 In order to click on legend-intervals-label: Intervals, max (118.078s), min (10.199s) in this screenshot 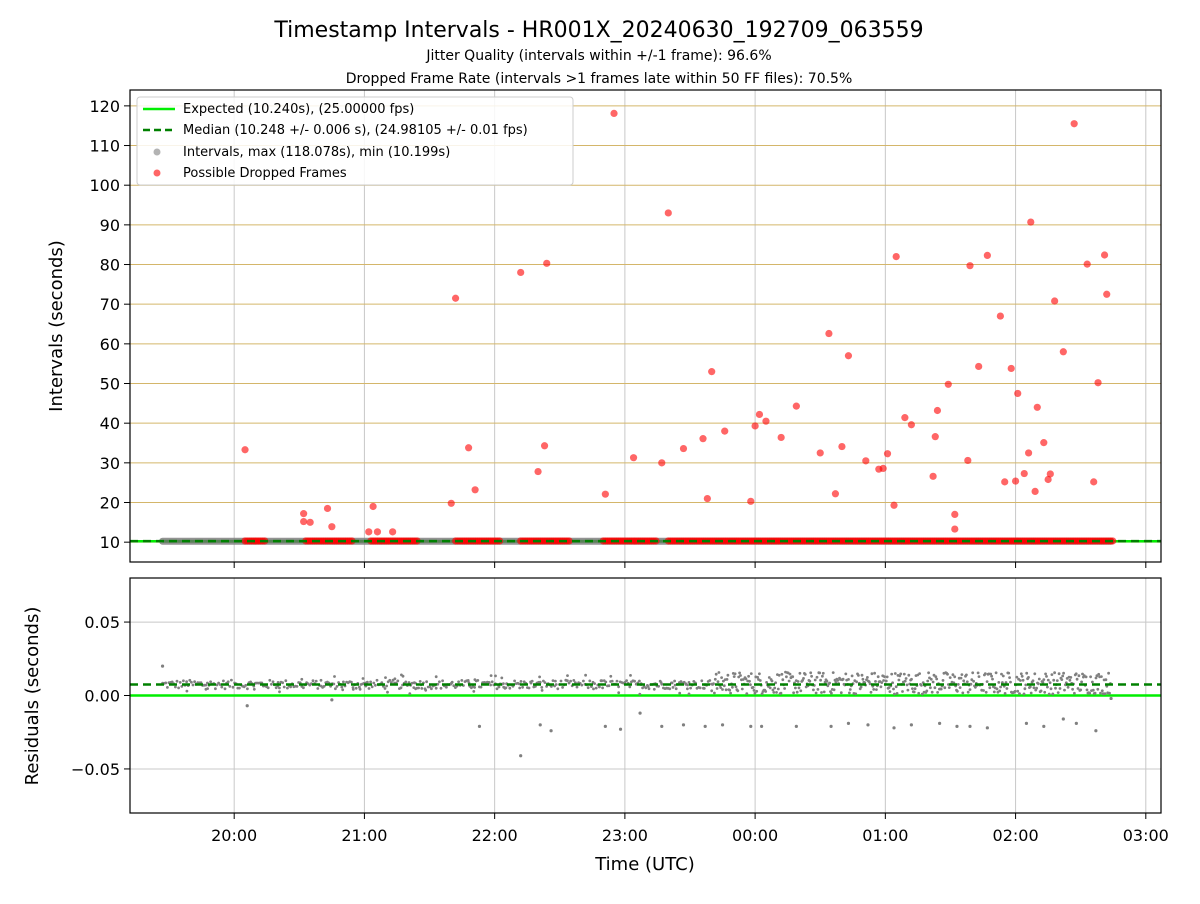, I will do `click(316, 152)`.